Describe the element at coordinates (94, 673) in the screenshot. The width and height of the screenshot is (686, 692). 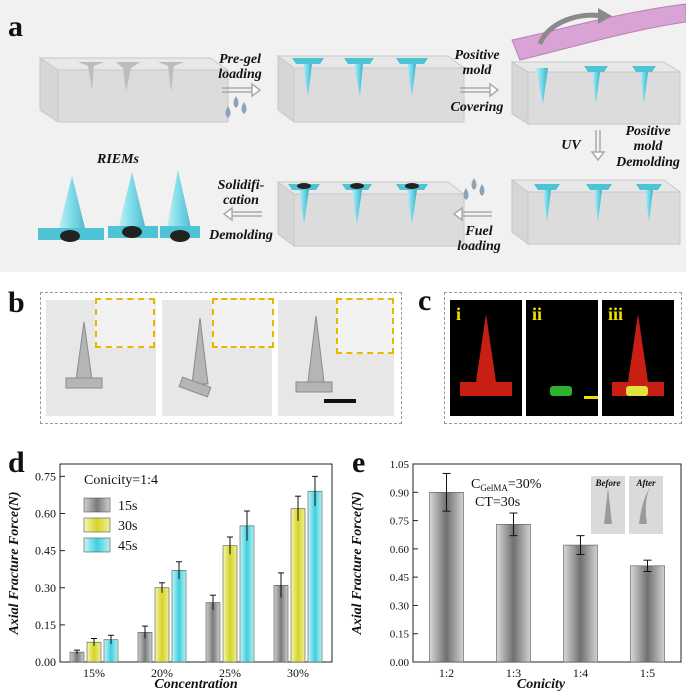
I see `x-tick-label: 15%` at that location.